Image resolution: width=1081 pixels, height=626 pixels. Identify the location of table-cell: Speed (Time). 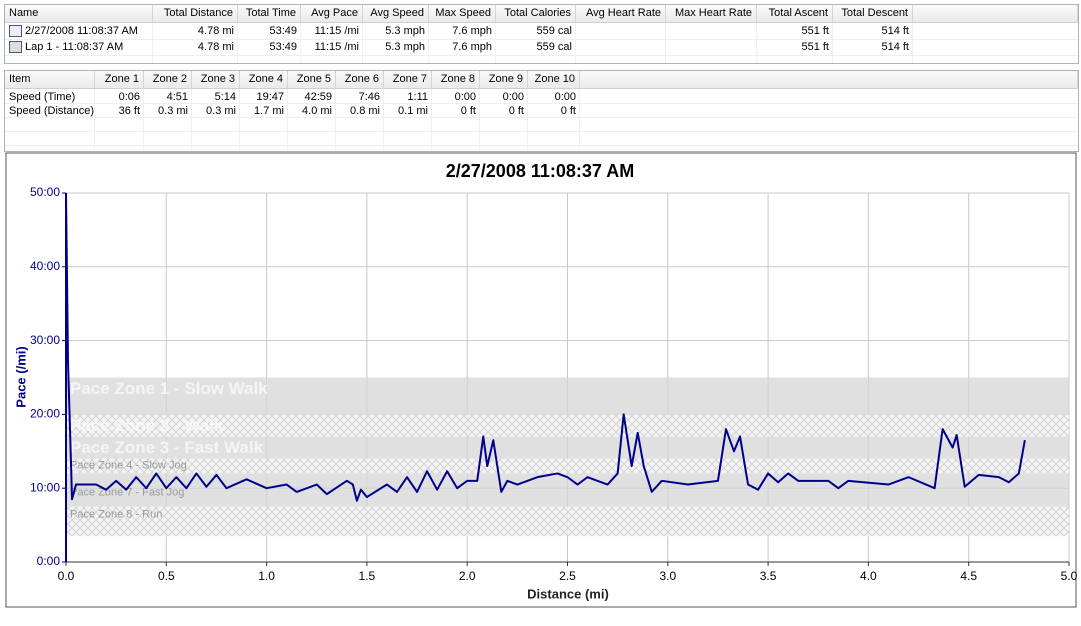
(42, 97).